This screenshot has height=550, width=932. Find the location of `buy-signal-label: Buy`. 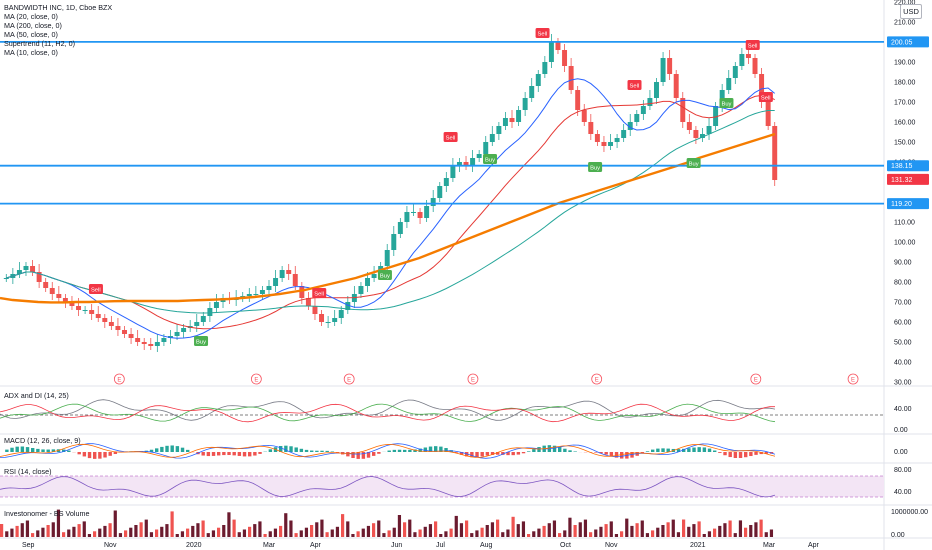

buy-signal-label: Buy is located at coordinates (726, 105).